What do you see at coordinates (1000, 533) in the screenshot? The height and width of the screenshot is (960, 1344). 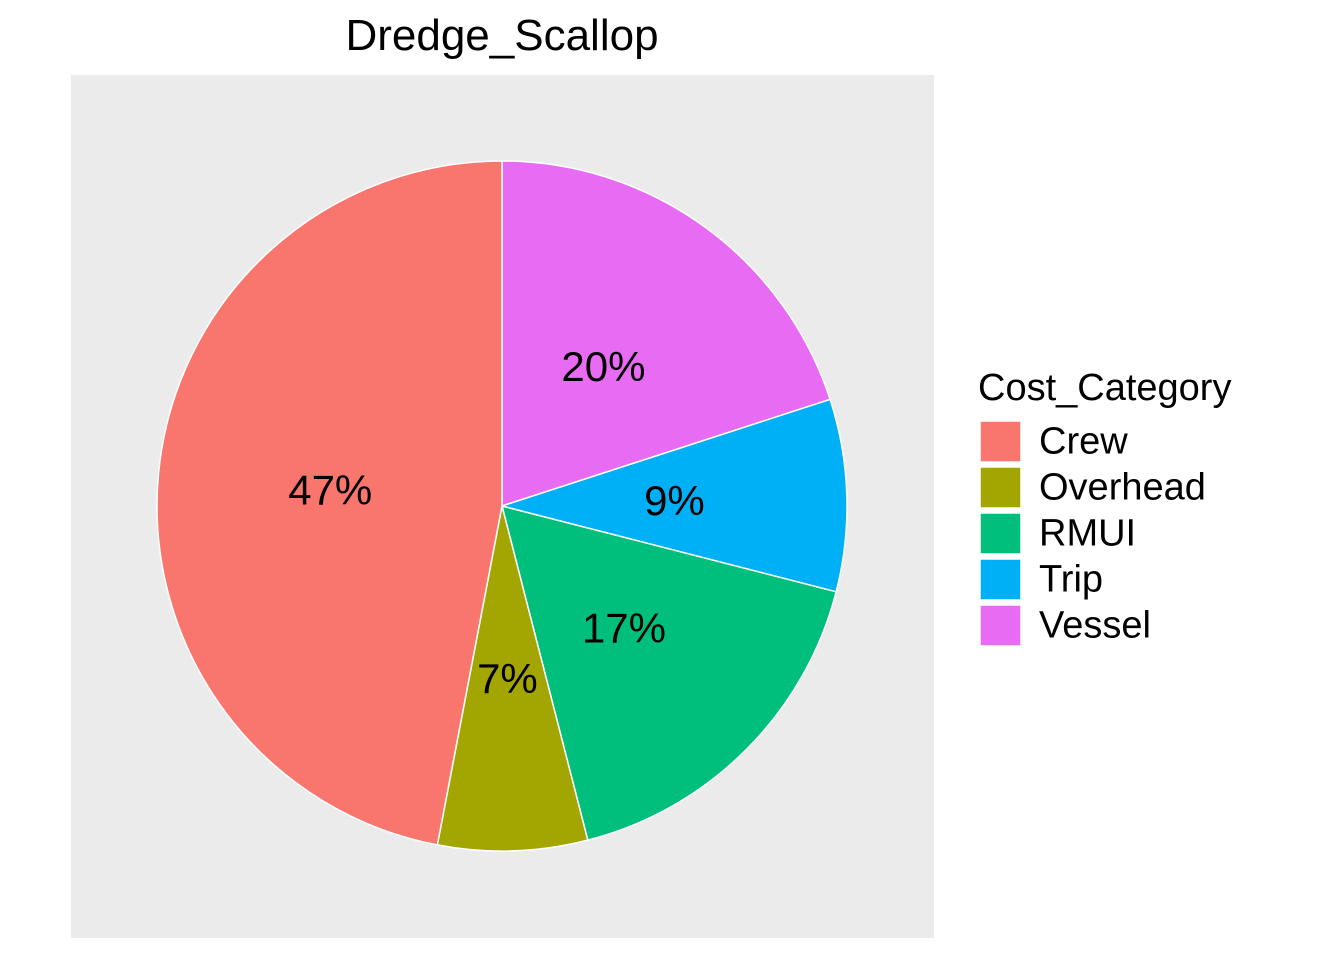 I see `legend-key-rmui` at bounding box center [1000, 533].